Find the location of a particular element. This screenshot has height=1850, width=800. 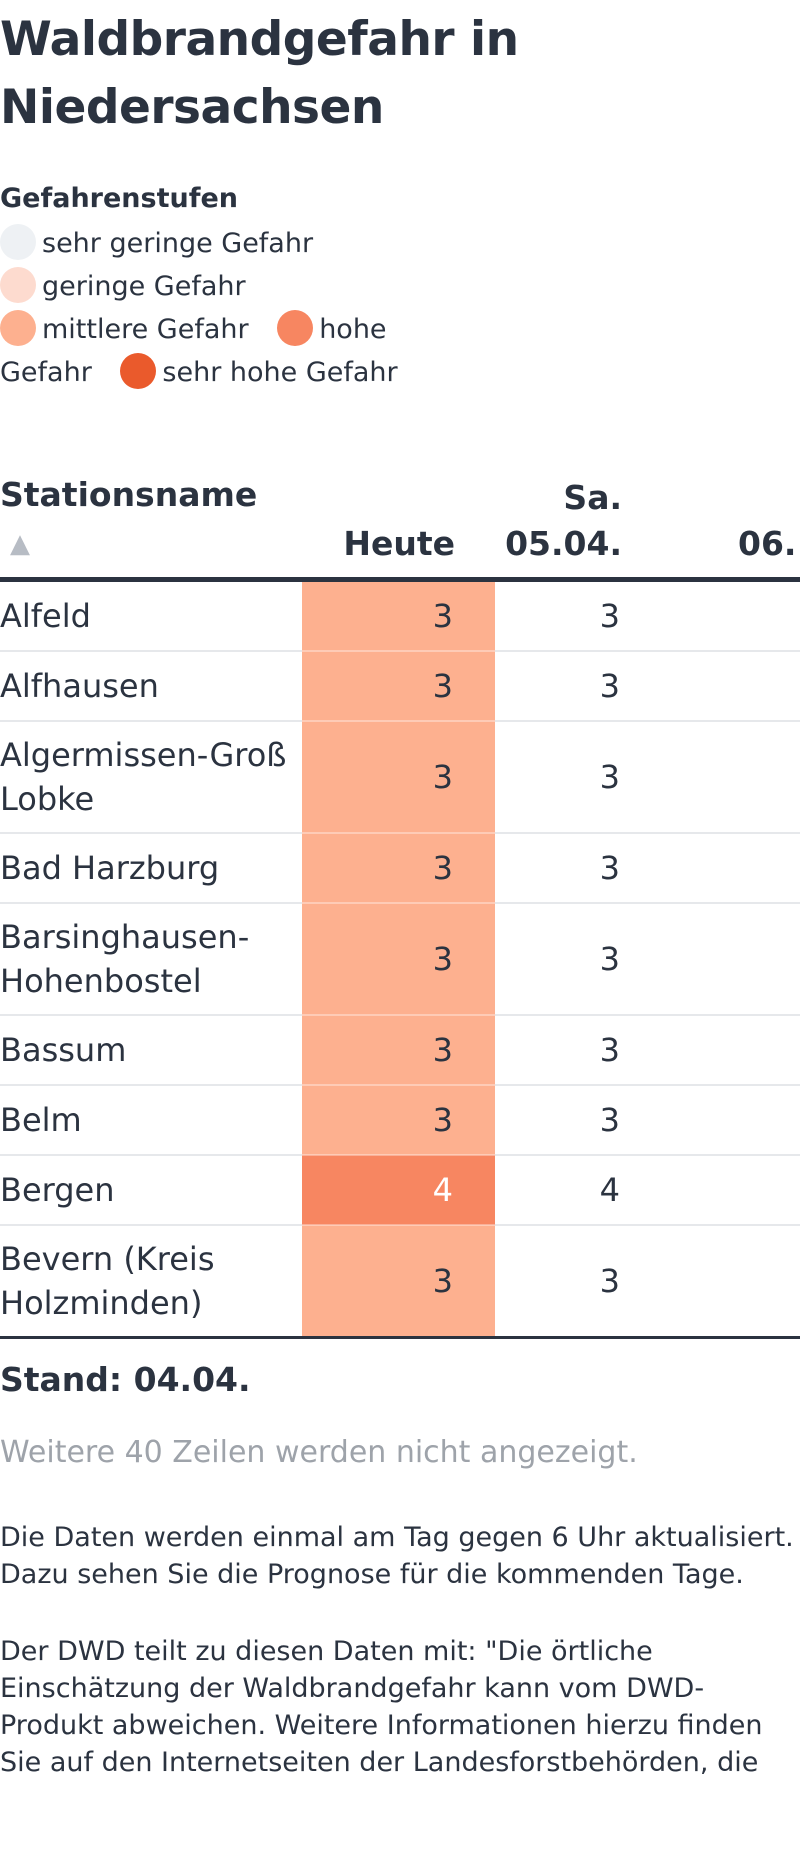

table-row: Algermissen-Groß Lobke 3 3 is located at coordinates (400, 777).